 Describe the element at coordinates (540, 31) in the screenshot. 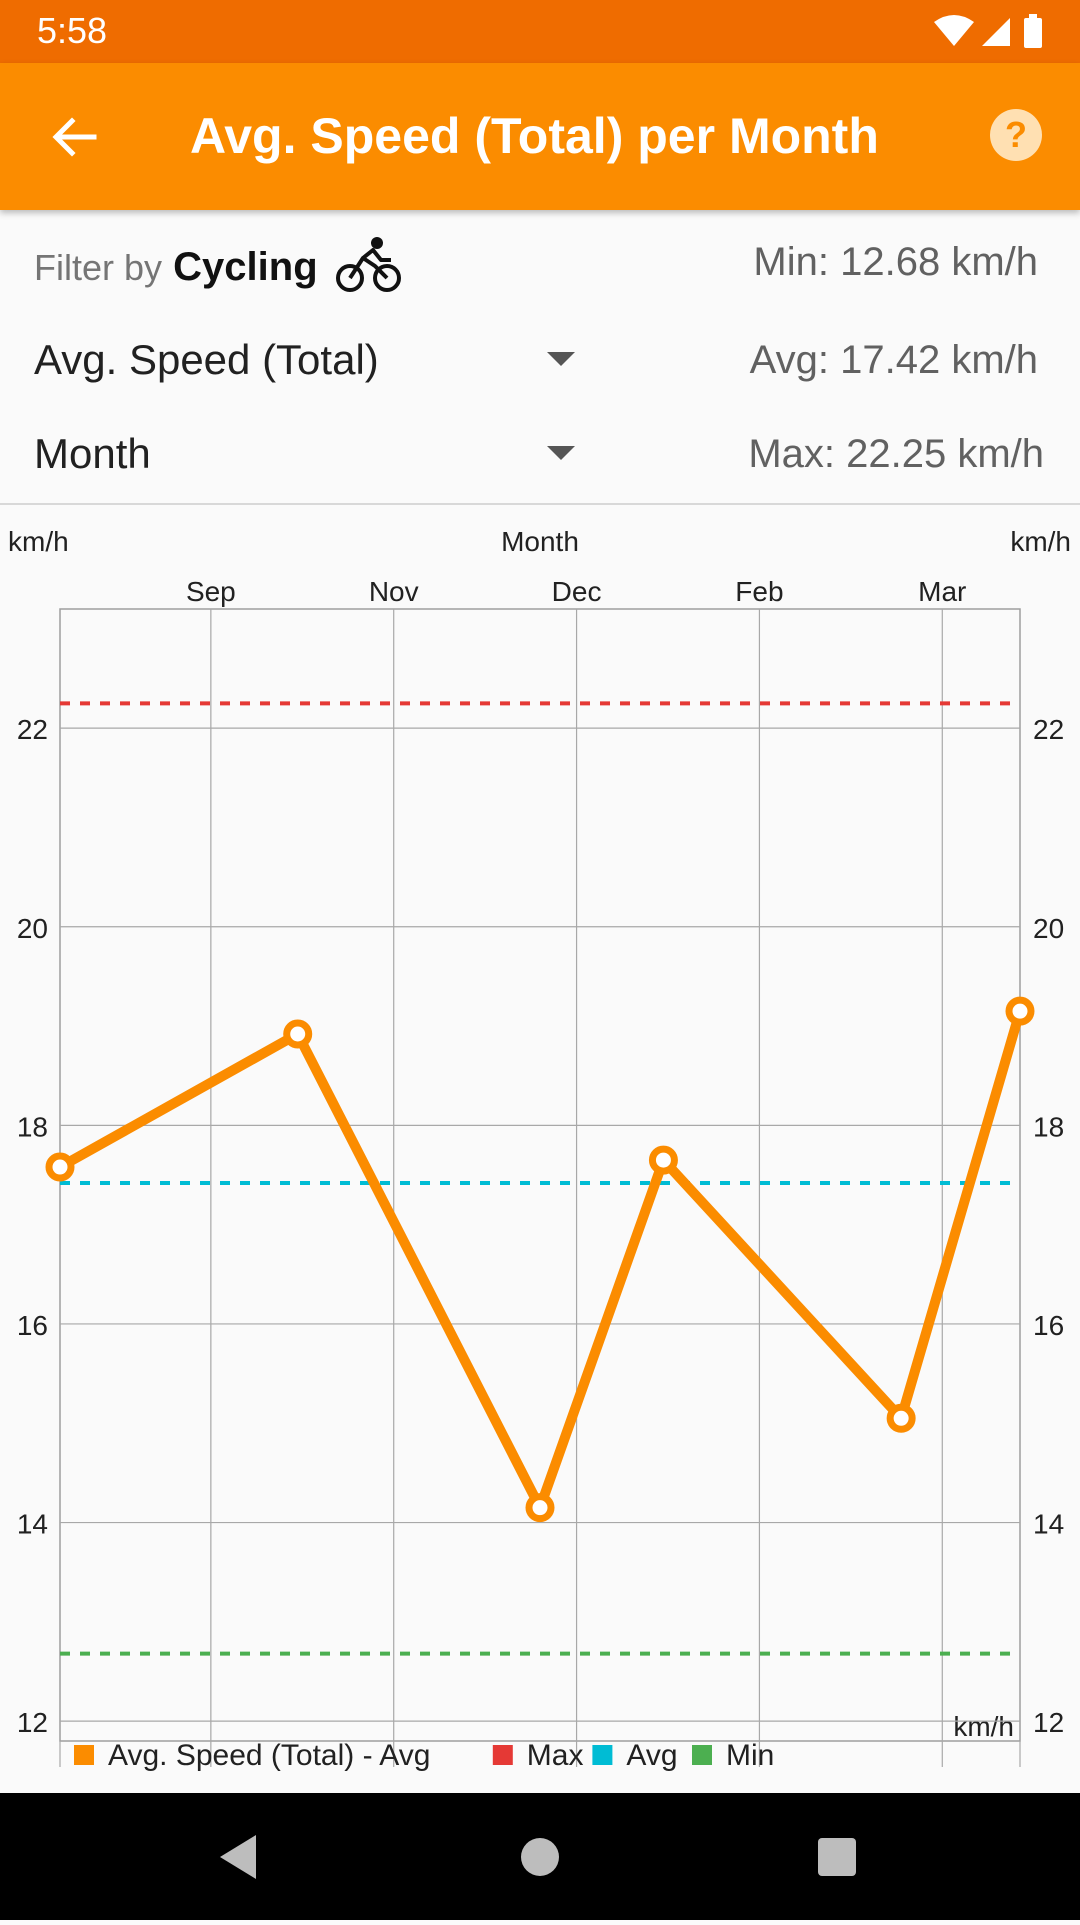

I see `status-bar: 5:58` at that location.